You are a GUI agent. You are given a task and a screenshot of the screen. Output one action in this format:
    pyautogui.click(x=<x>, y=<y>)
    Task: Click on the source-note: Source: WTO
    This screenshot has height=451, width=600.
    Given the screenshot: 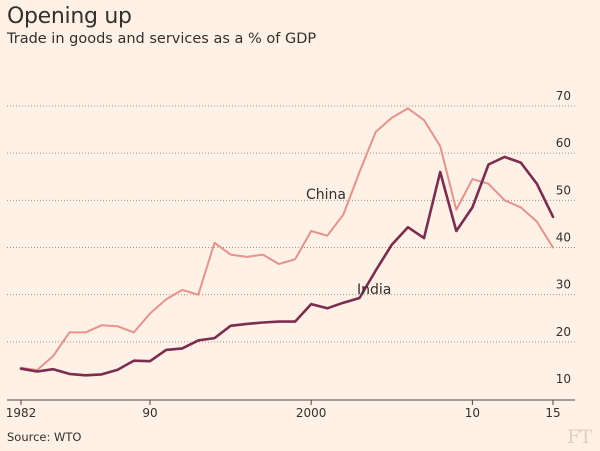 What is the action you would take?
    pyautogui.click(x=44, y=437)
    